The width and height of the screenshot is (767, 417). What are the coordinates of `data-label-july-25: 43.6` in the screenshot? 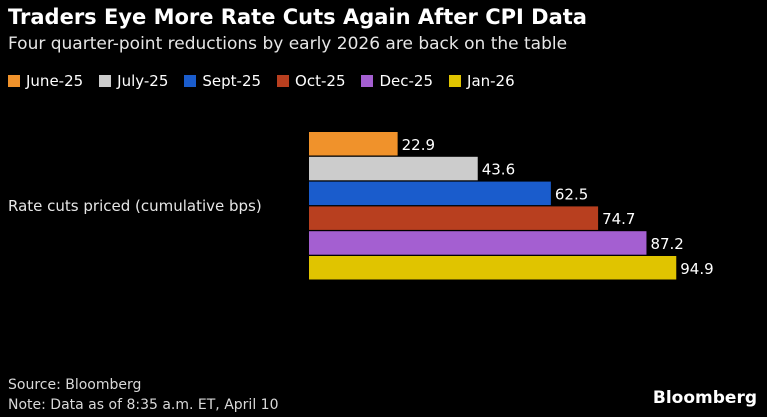 It's located at (498, 170).